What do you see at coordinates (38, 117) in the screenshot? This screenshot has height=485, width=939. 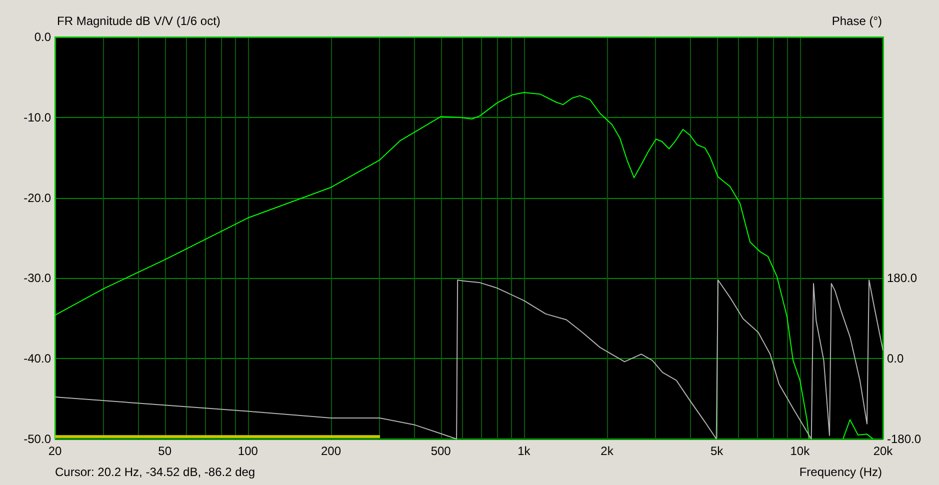 I see `y-tick-label: -10.0` at bounding box center [38, 117].